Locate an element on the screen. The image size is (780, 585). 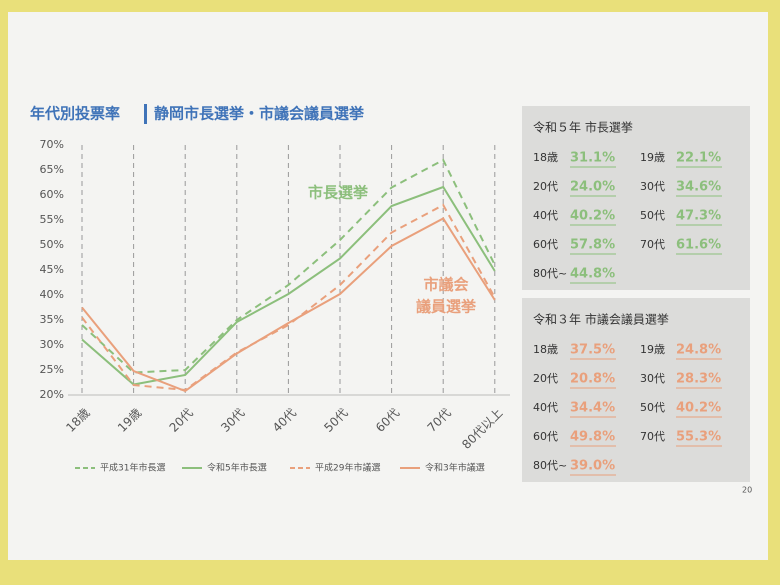
panel-value: 24.8% is located at coordinates (698, 350).